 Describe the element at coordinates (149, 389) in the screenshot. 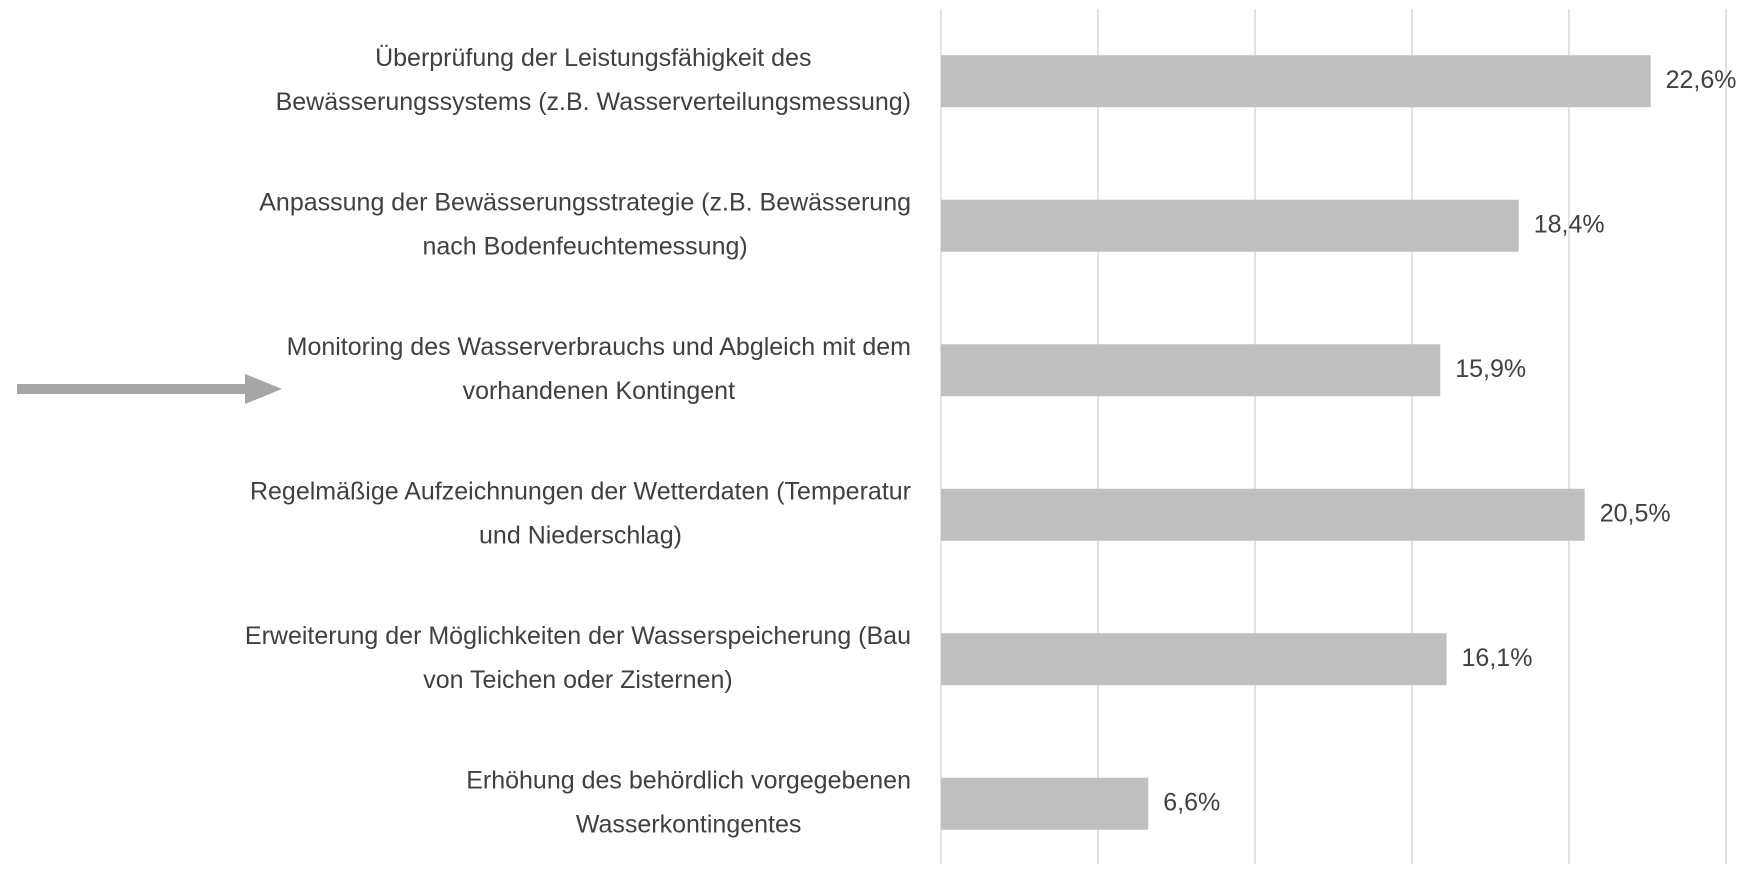

I see `arrow` at that location.